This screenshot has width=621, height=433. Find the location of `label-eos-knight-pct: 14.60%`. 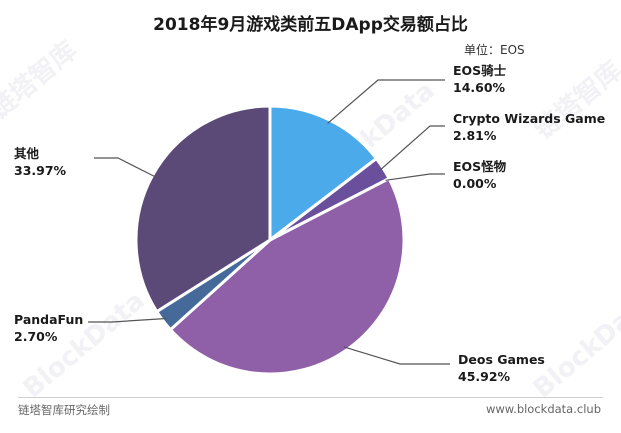

label-eos-knight-pct: 14.60% is located at coordinates (479, 87).